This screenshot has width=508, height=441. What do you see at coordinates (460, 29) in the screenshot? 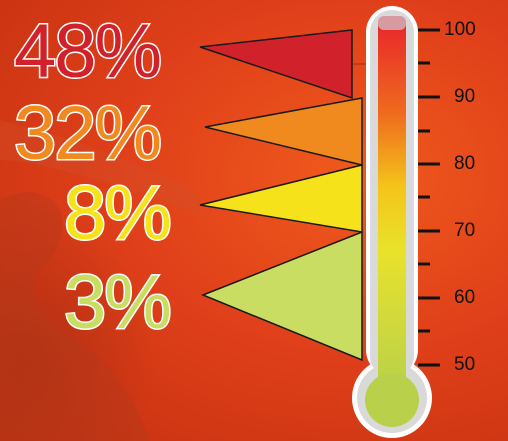
I see `tick-label-100: 100` at bounding box center [460, 29].